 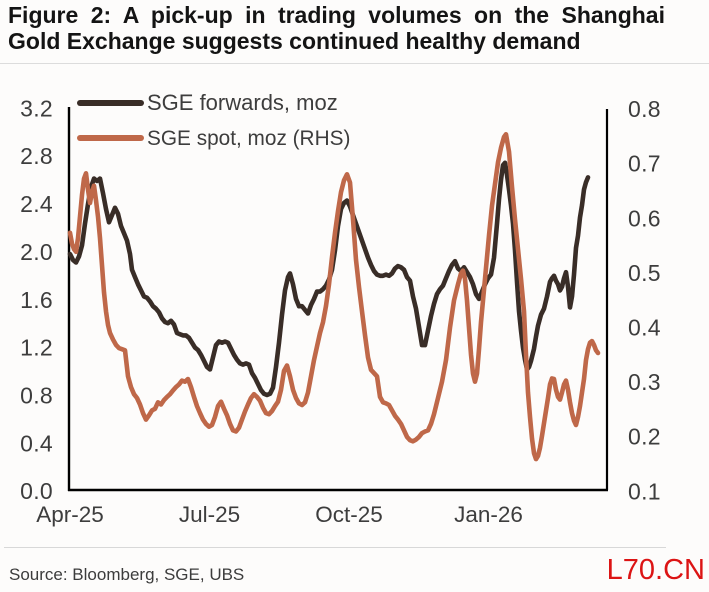 I want to click on svg-text: 0.5, so click(x=644, y=273).